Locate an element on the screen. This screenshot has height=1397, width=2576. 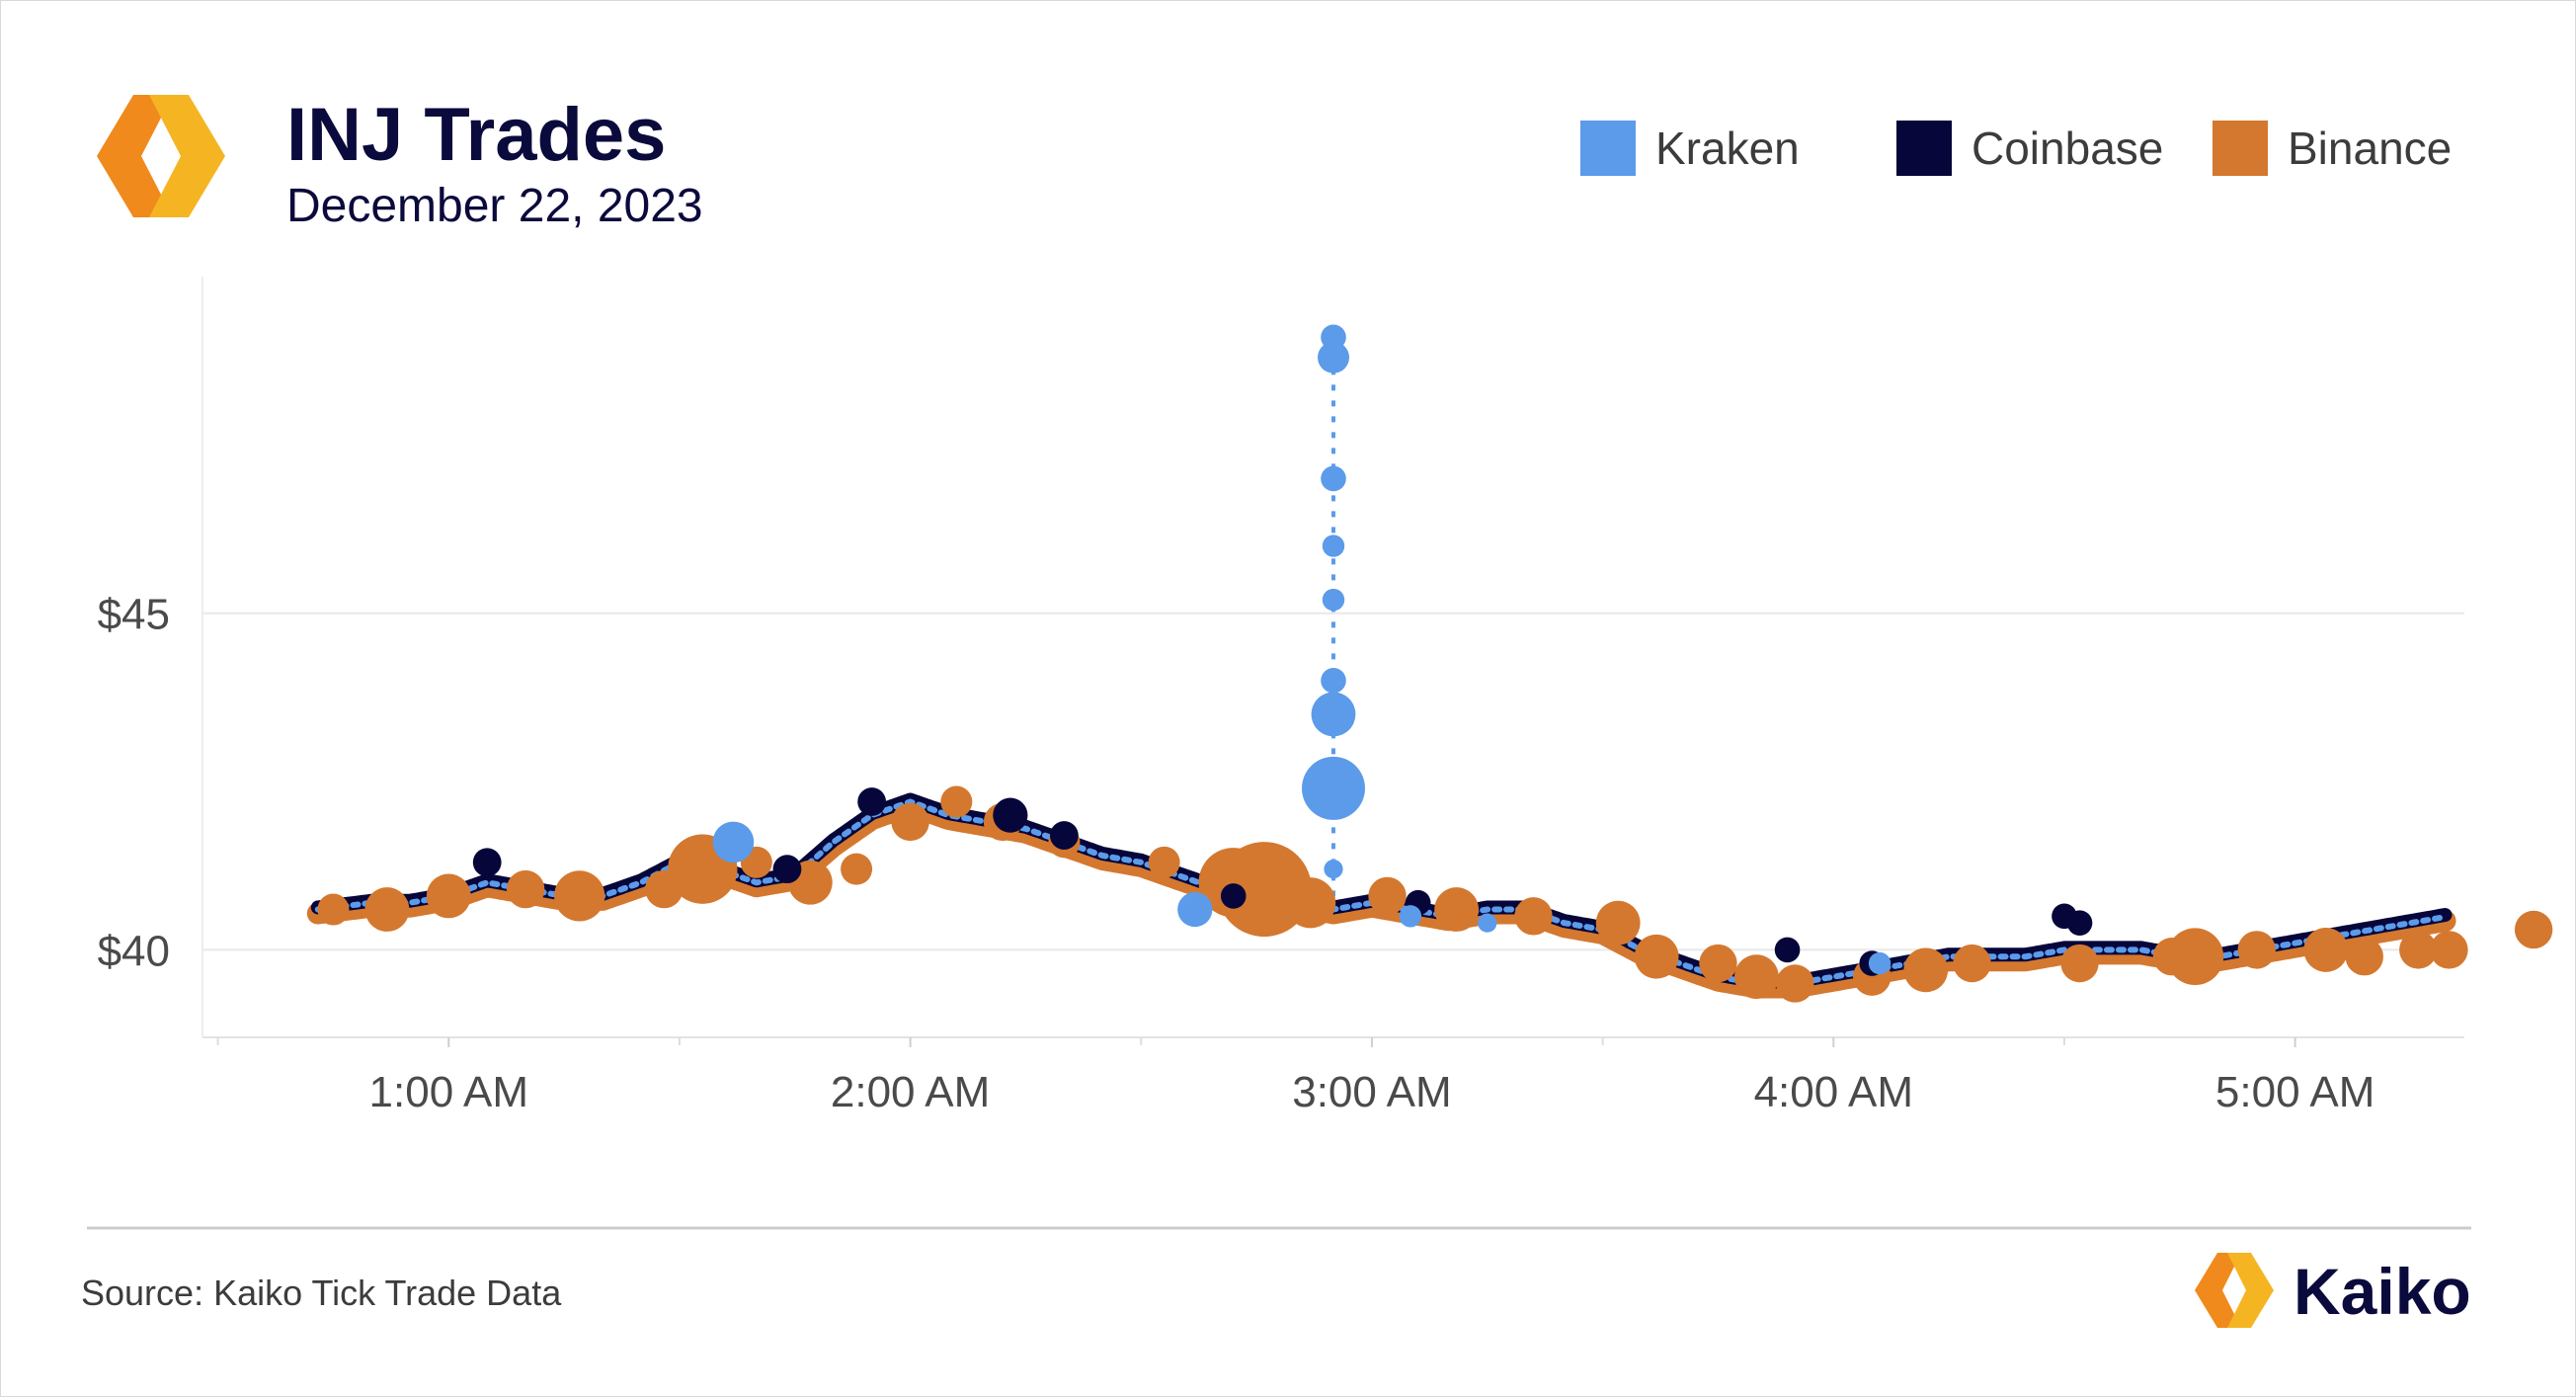
source-note: Source: Kaiko Tick Trade Data is located at coordinates (321, 1293).